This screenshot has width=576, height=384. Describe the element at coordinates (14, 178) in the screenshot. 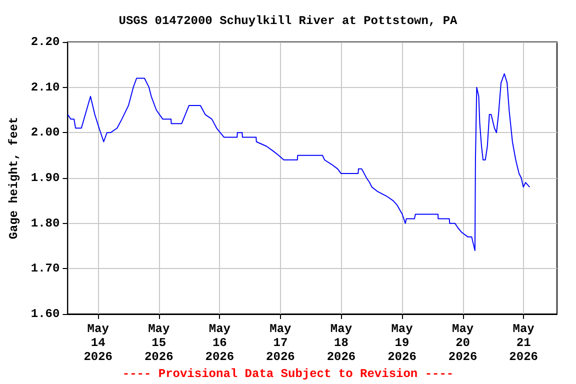

I see `y-axis-title: Gage height, feet` at that location.